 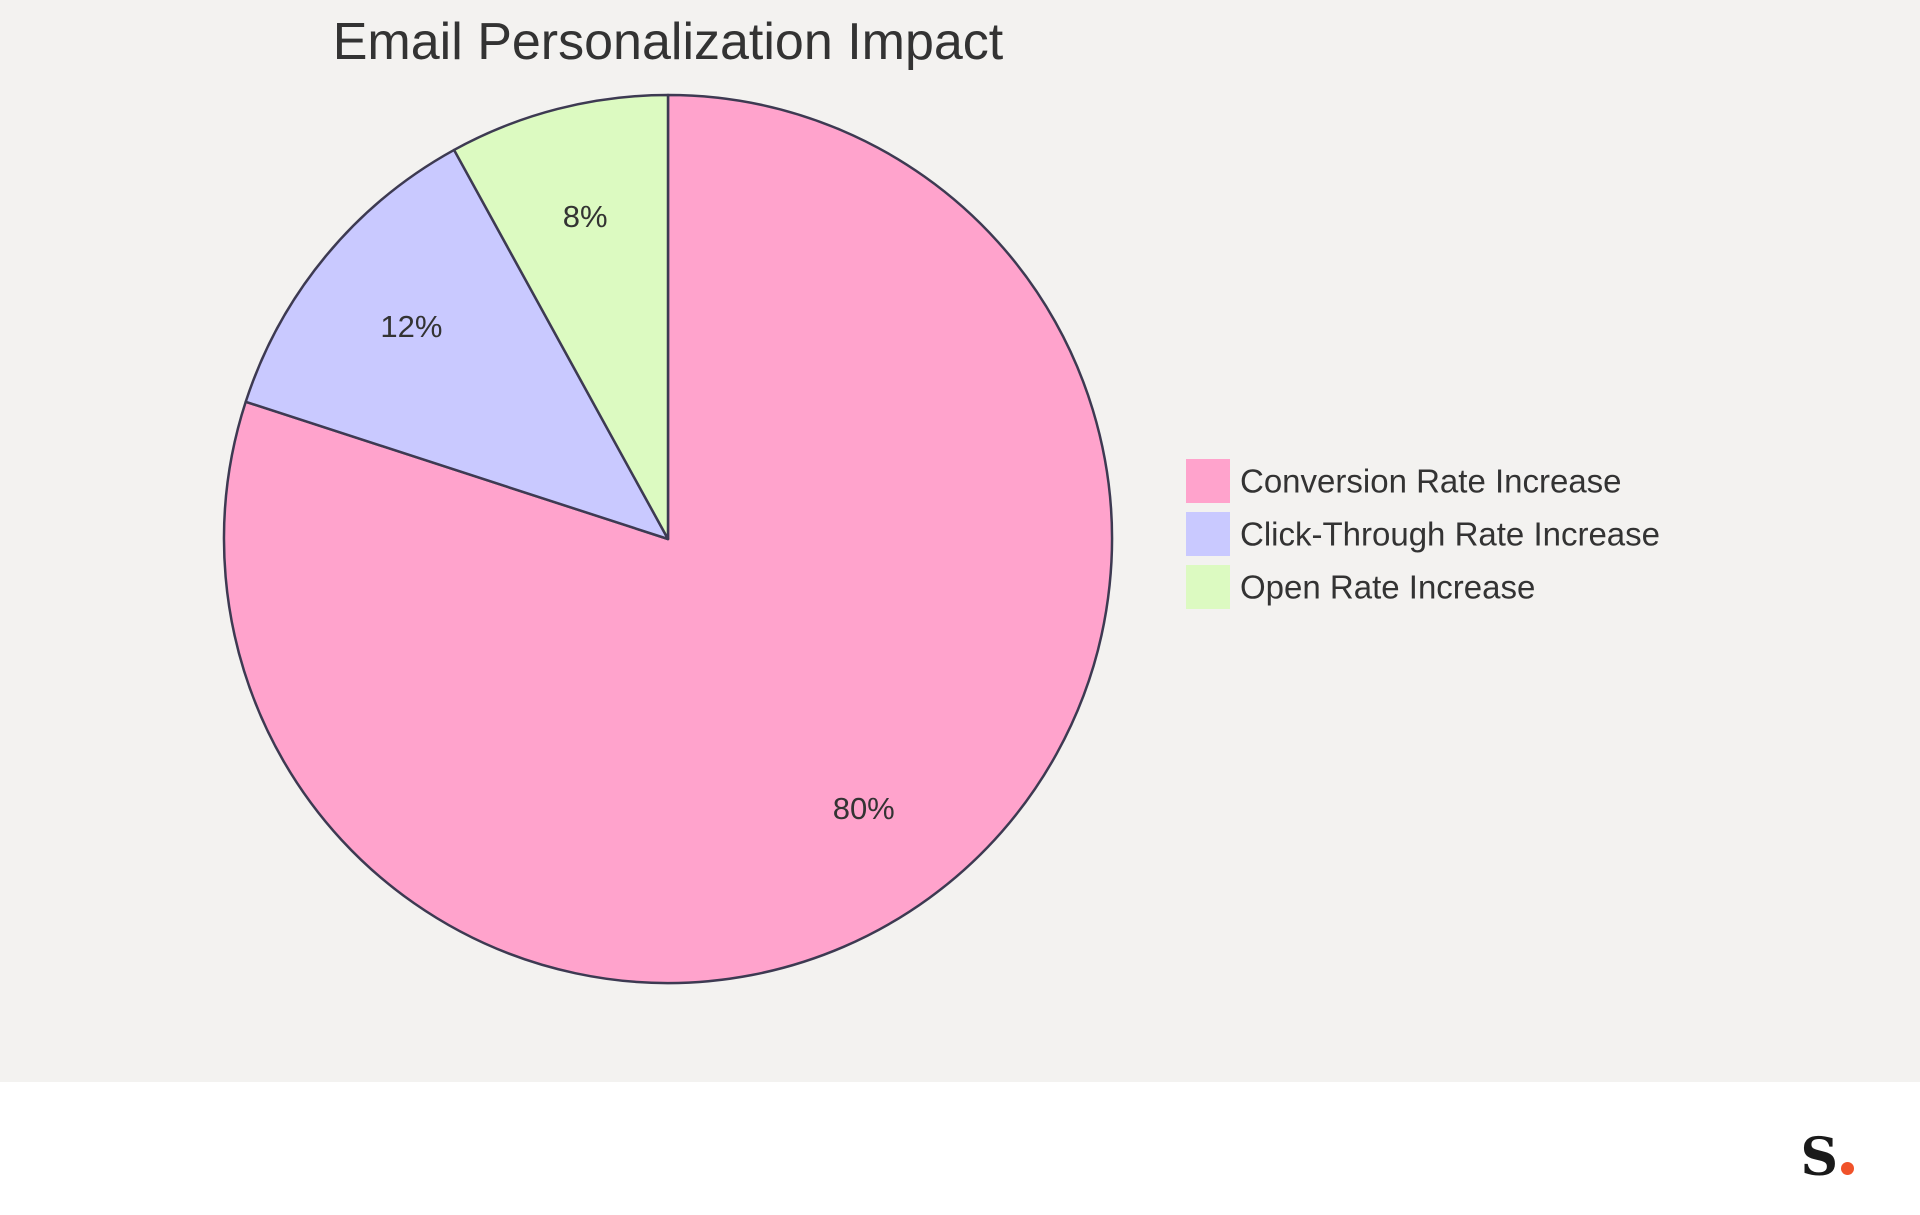 What do you see at coordinates (1819, 1157) in the screenshot?
I see `brand-logo-letter: S` at bounding box center [1819, 1157].